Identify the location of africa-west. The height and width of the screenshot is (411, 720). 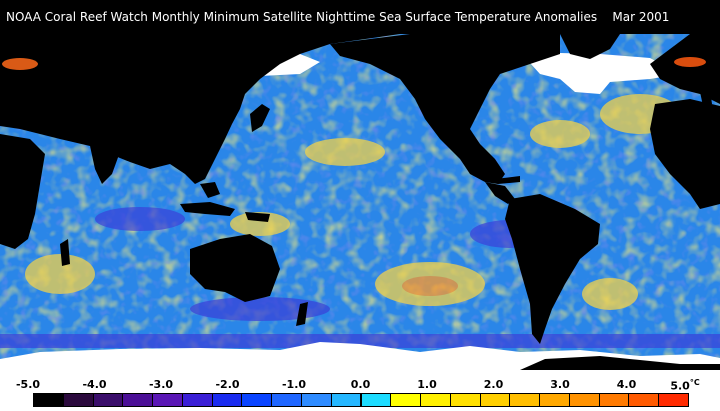
(685, 154).